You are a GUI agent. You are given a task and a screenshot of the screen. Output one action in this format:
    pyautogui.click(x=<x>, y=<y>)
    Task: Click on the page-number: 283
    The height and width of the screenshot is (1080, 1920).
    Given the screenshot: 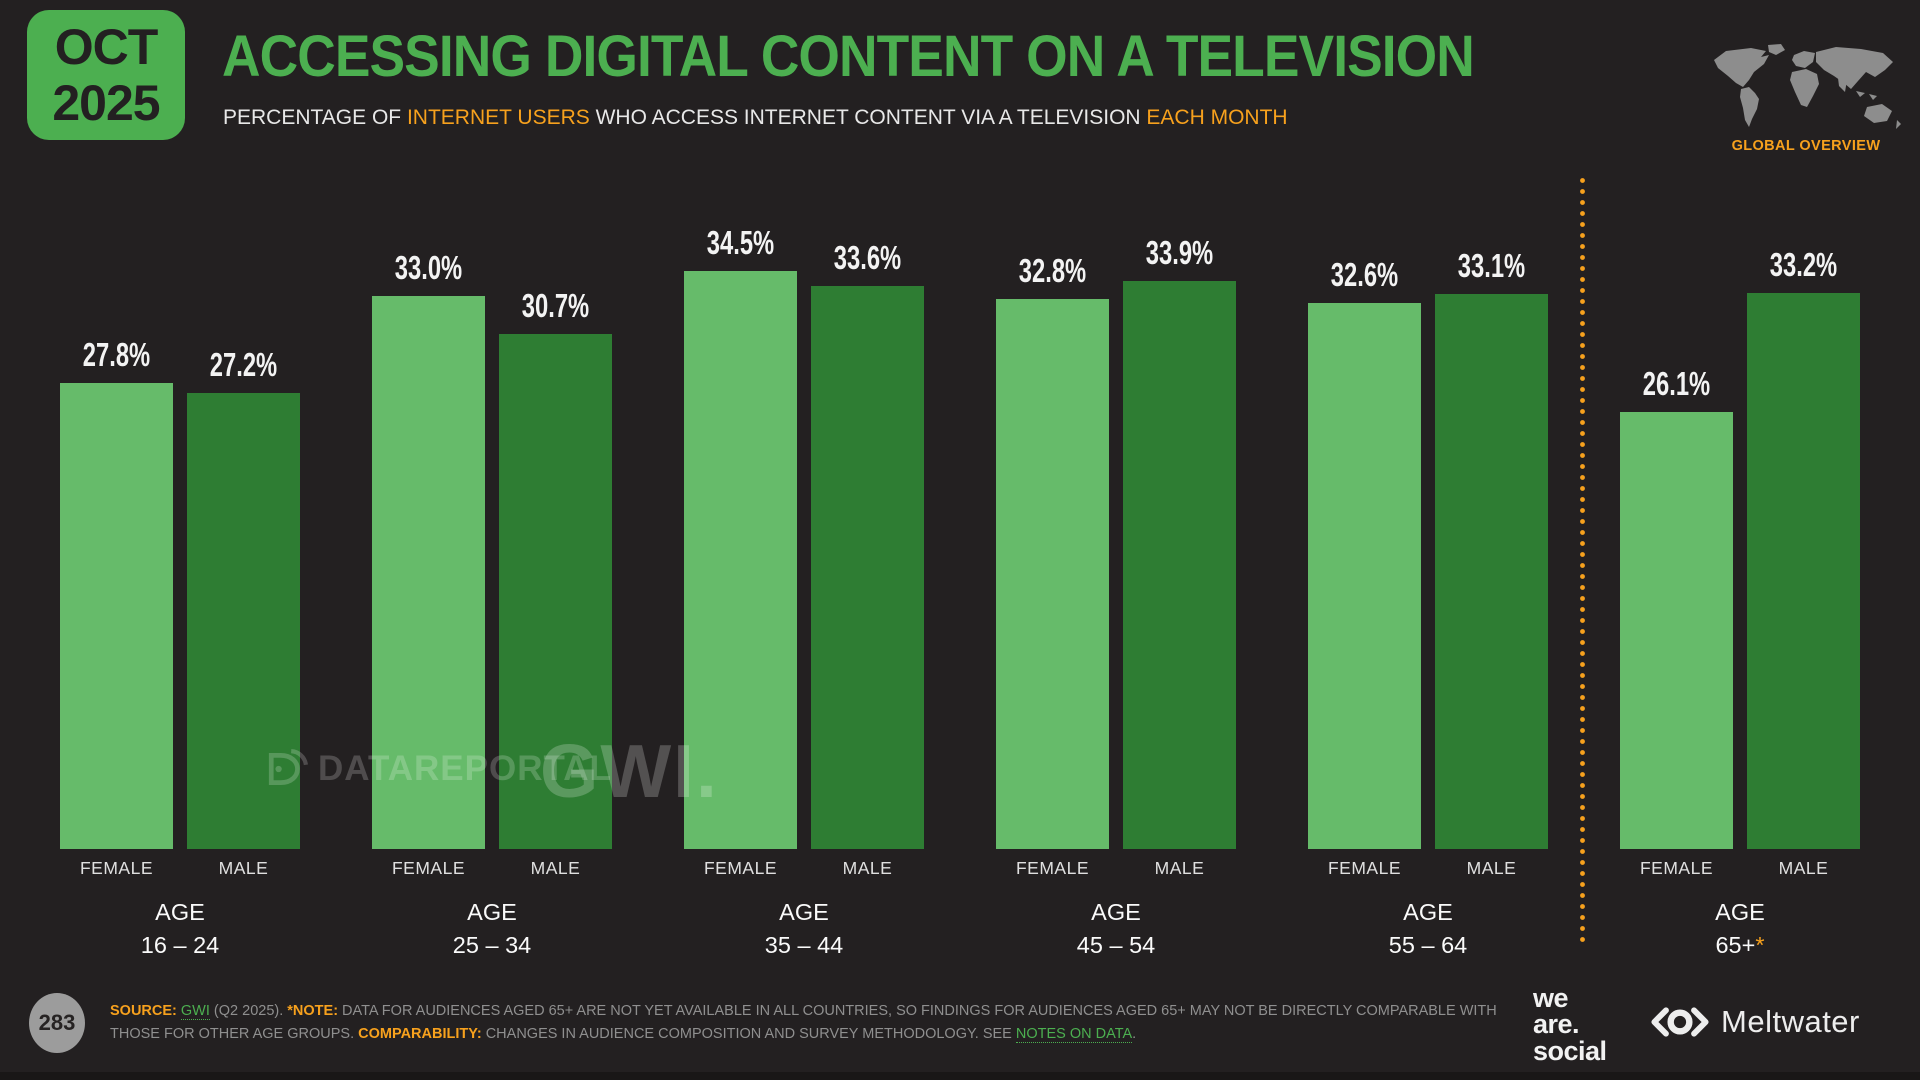 What is the action you would take?
    pyautogui.click(x=57, y=1022)
    